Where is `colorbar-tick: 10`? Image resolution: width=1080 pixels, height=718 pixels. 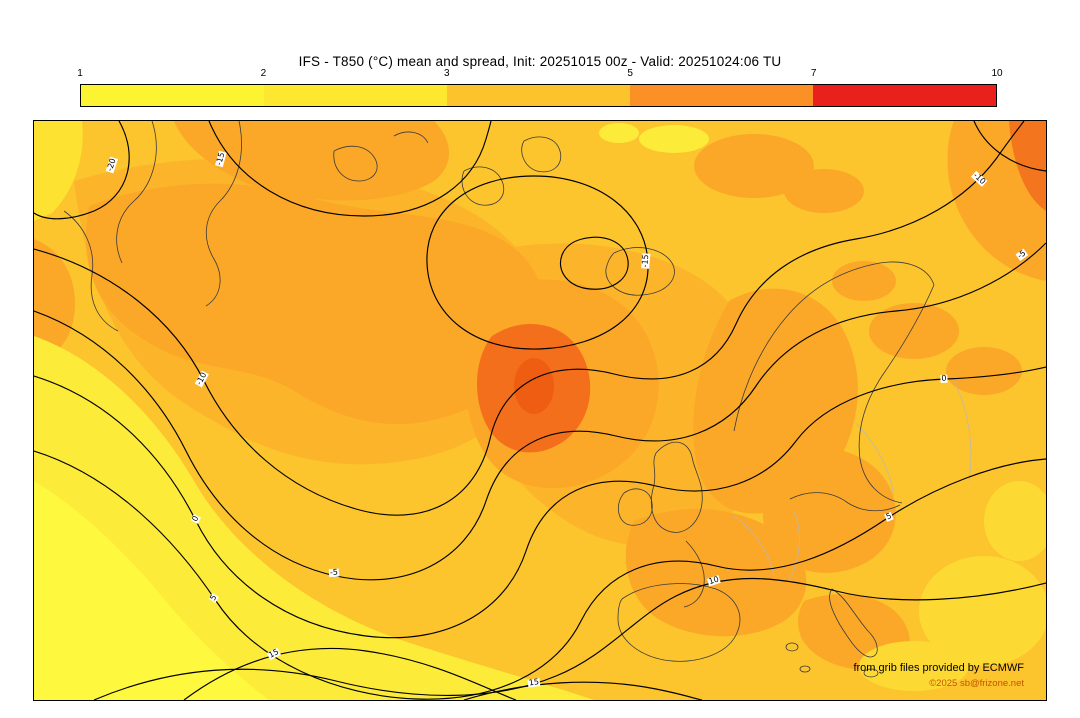 colorbar-tick: 10 is located at coordinates (997, 73).